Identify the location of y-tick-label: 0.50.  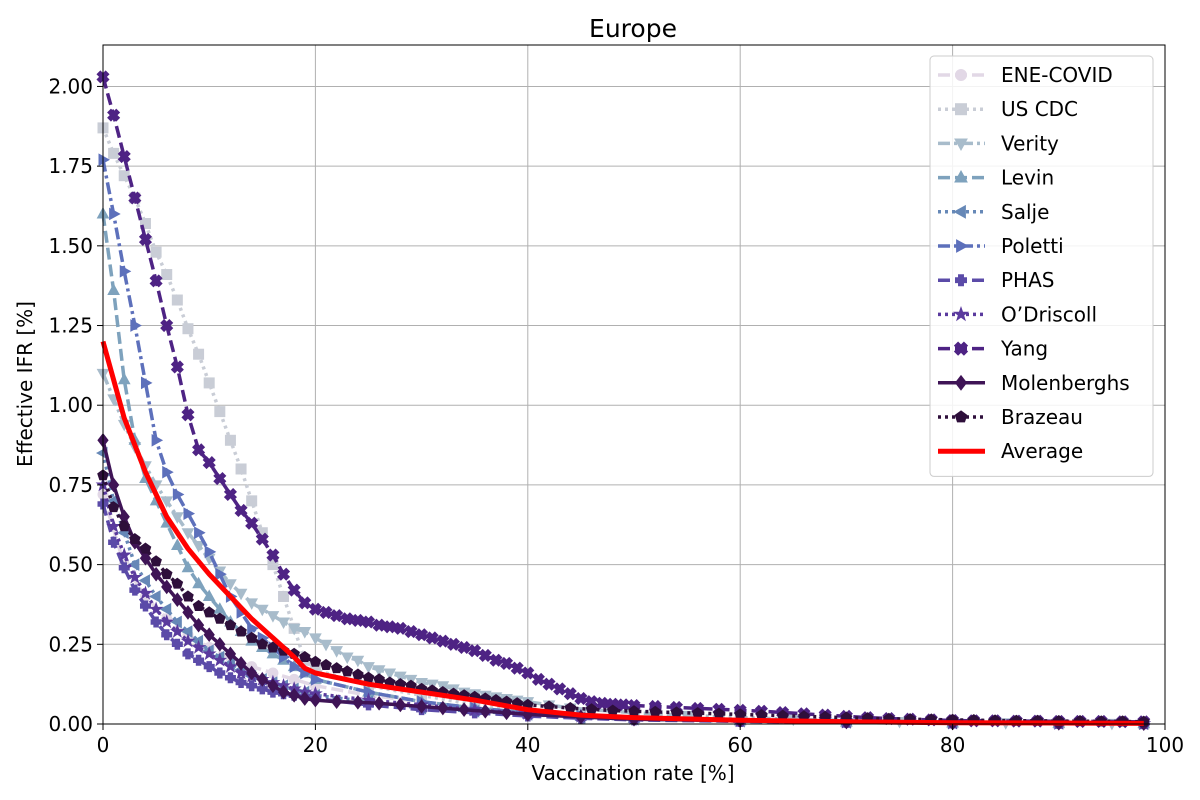
(70, 565).